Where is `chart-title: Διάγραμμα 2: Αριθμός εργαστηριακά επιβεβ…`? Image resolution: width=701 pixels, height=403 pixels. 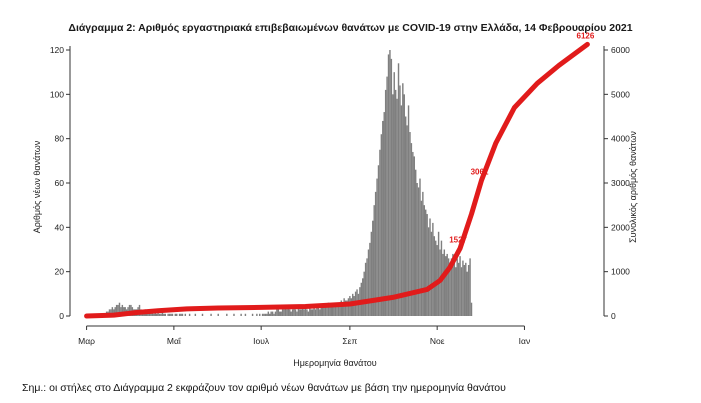
chart-title: Διάγραμμα 2: Αριθμός εργαστηριακά επιβεβ… is located at coordinates (350, 28).